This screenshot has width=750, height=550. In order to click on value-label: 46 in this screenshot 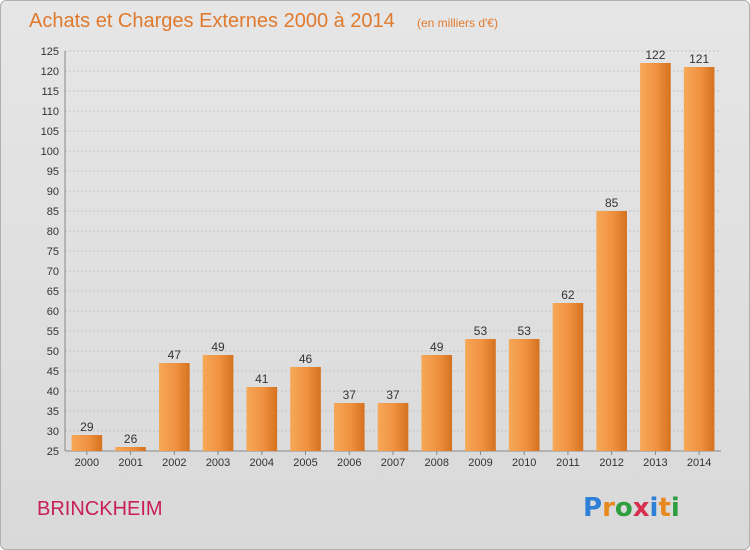, I will do `click(306, 359)`.